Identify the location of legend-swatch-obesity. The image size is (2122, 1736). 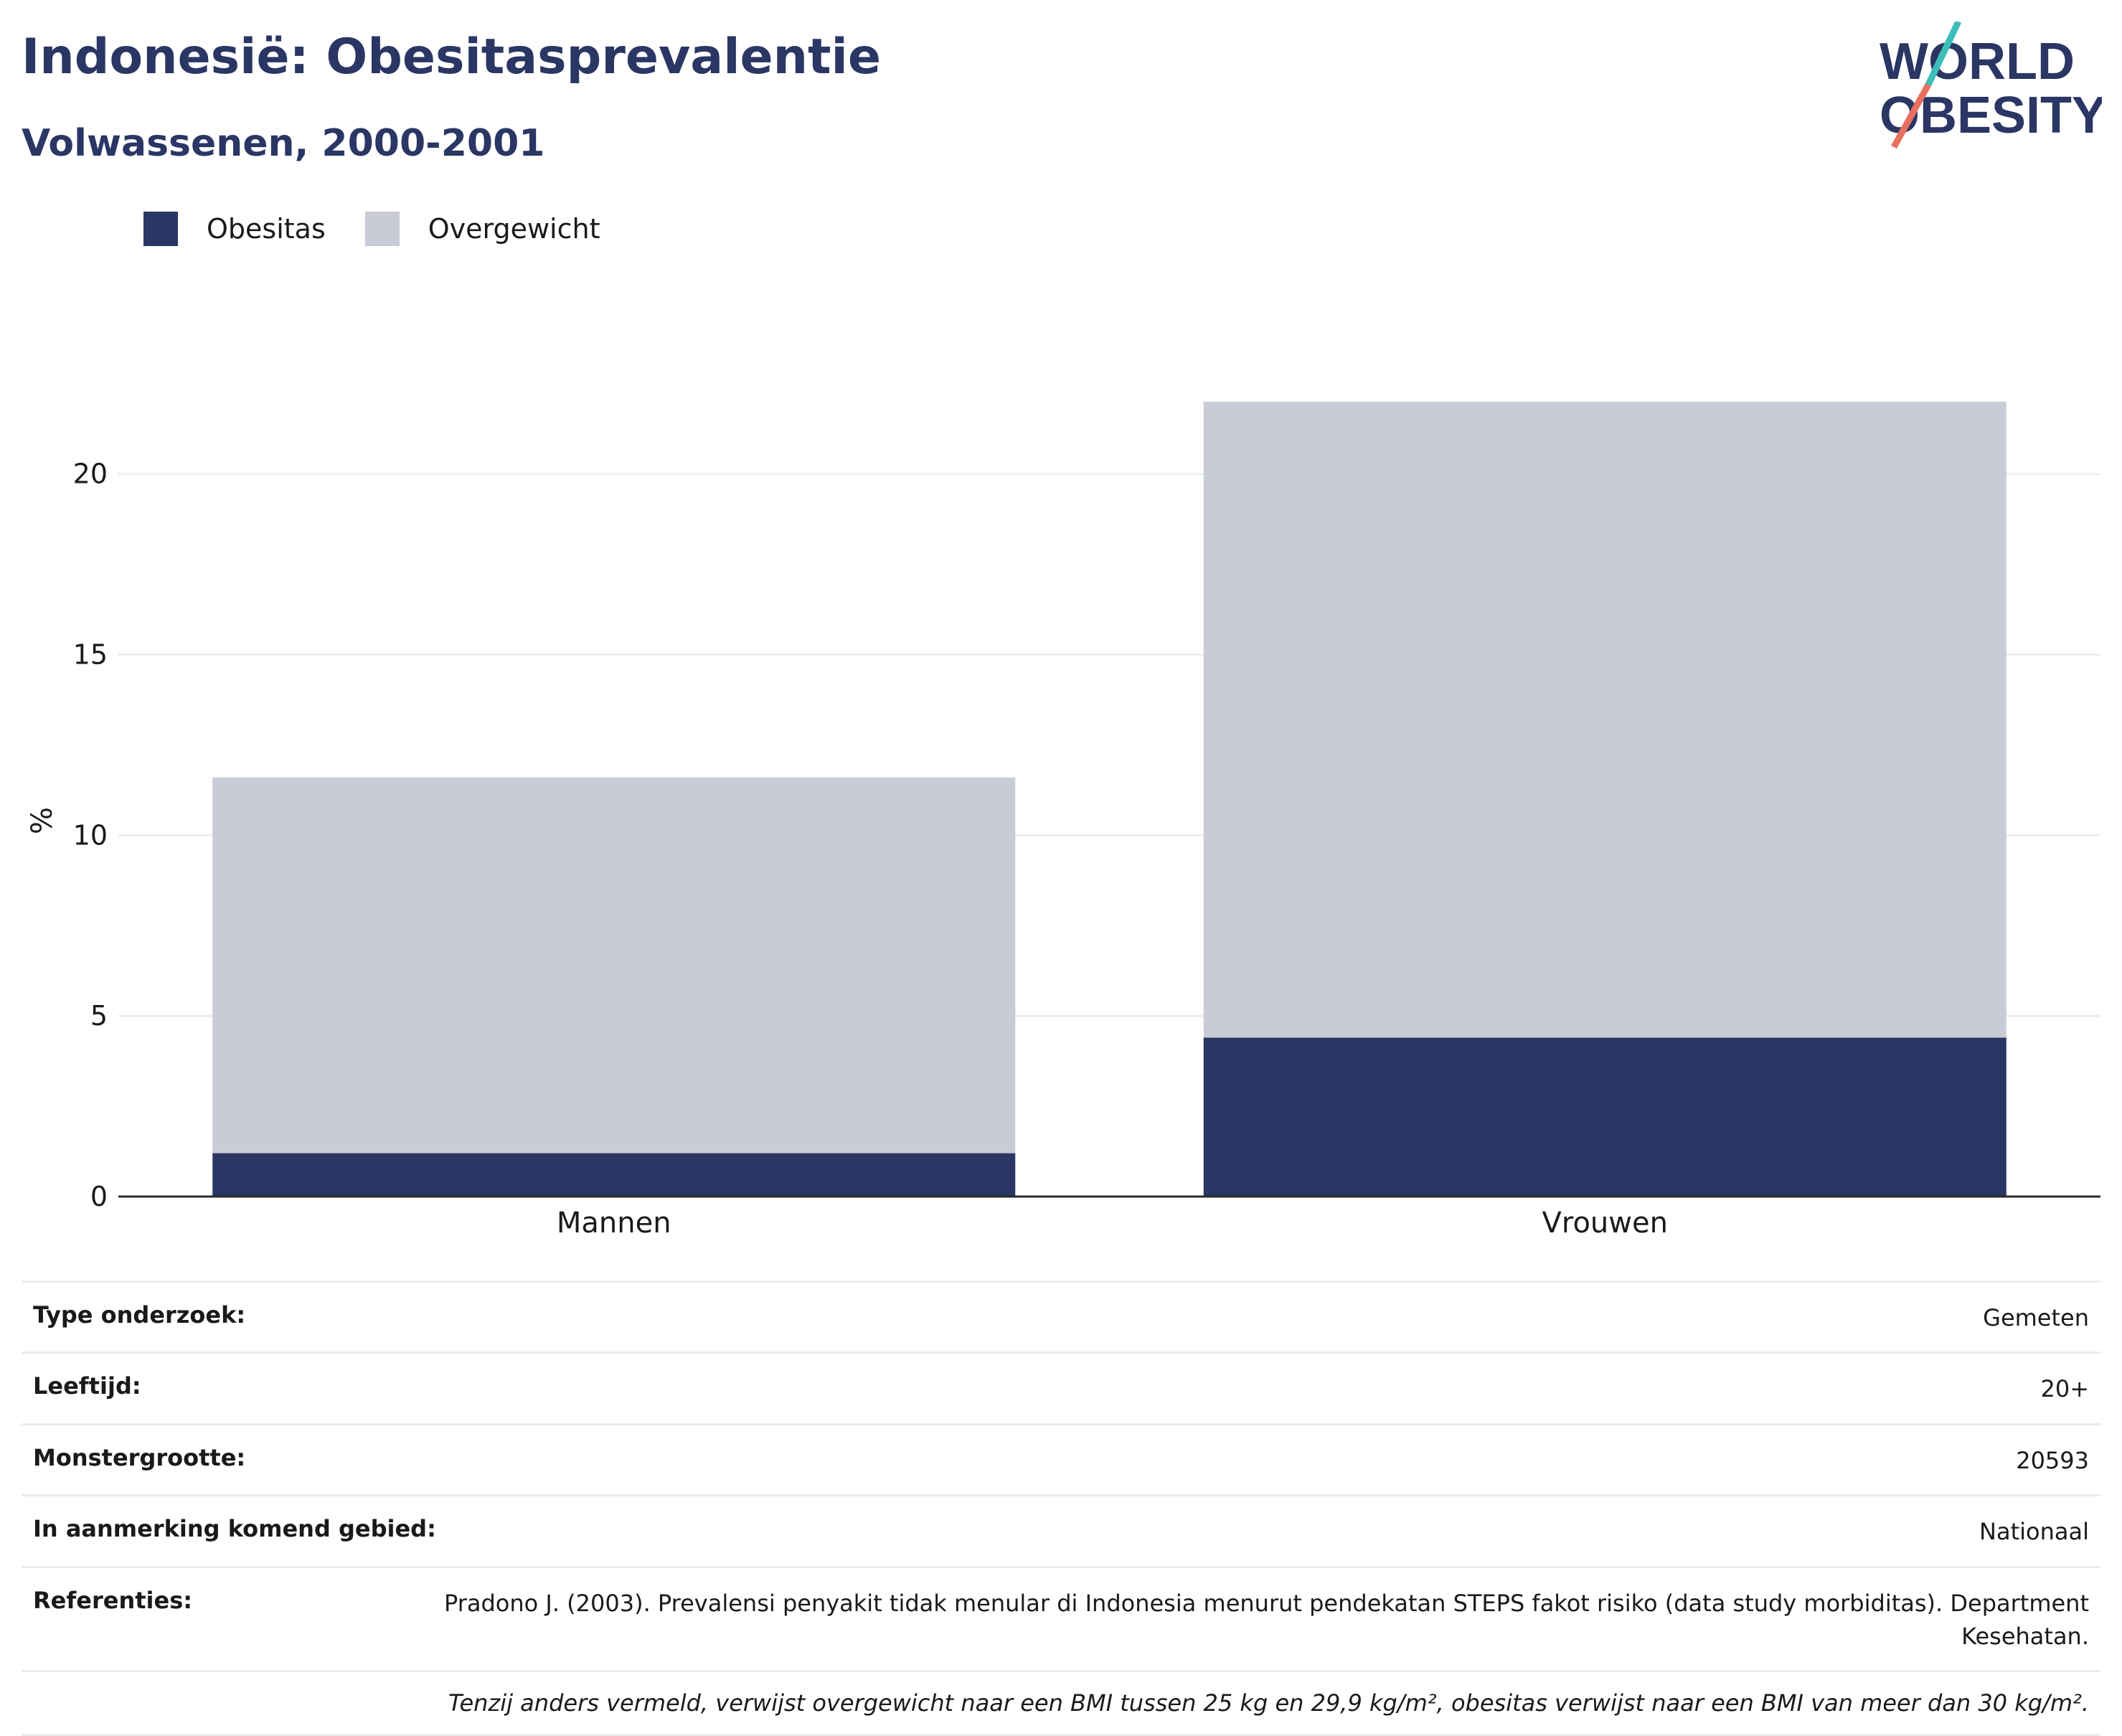
(160, 229).